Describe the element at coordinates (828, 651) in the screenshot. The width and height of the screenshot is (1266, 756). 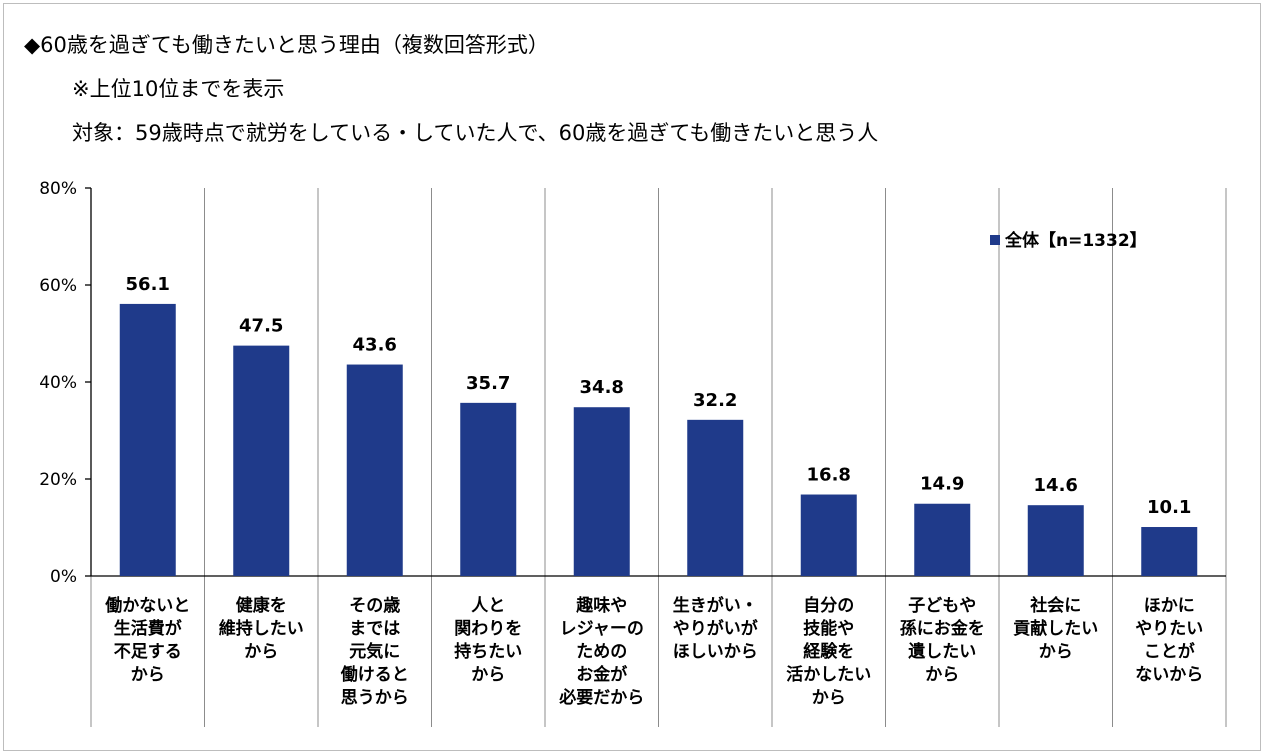
I see `category-label: 経験を` at that location.